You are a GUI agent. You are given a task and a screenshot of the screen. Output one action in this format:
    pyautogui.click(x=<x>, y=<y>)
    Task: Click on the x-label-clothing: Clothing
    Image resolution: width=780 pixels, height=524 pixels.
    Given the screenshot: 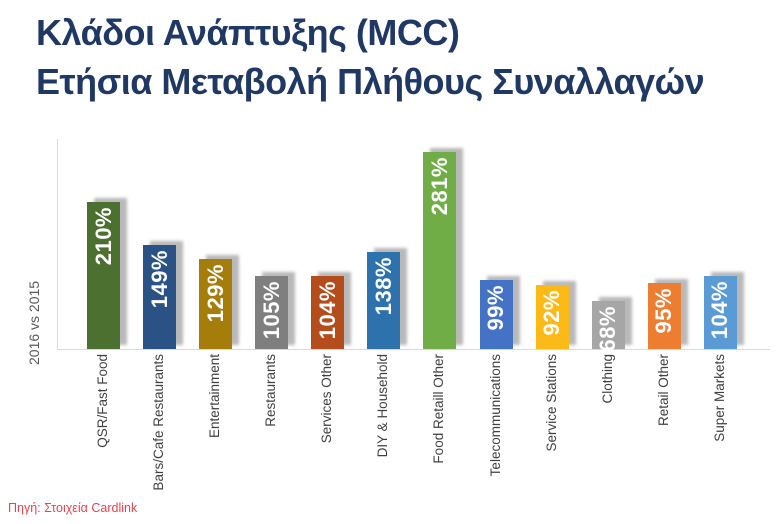 What is the action you would take?
    pyautogui.click(x=607, y=379)
    